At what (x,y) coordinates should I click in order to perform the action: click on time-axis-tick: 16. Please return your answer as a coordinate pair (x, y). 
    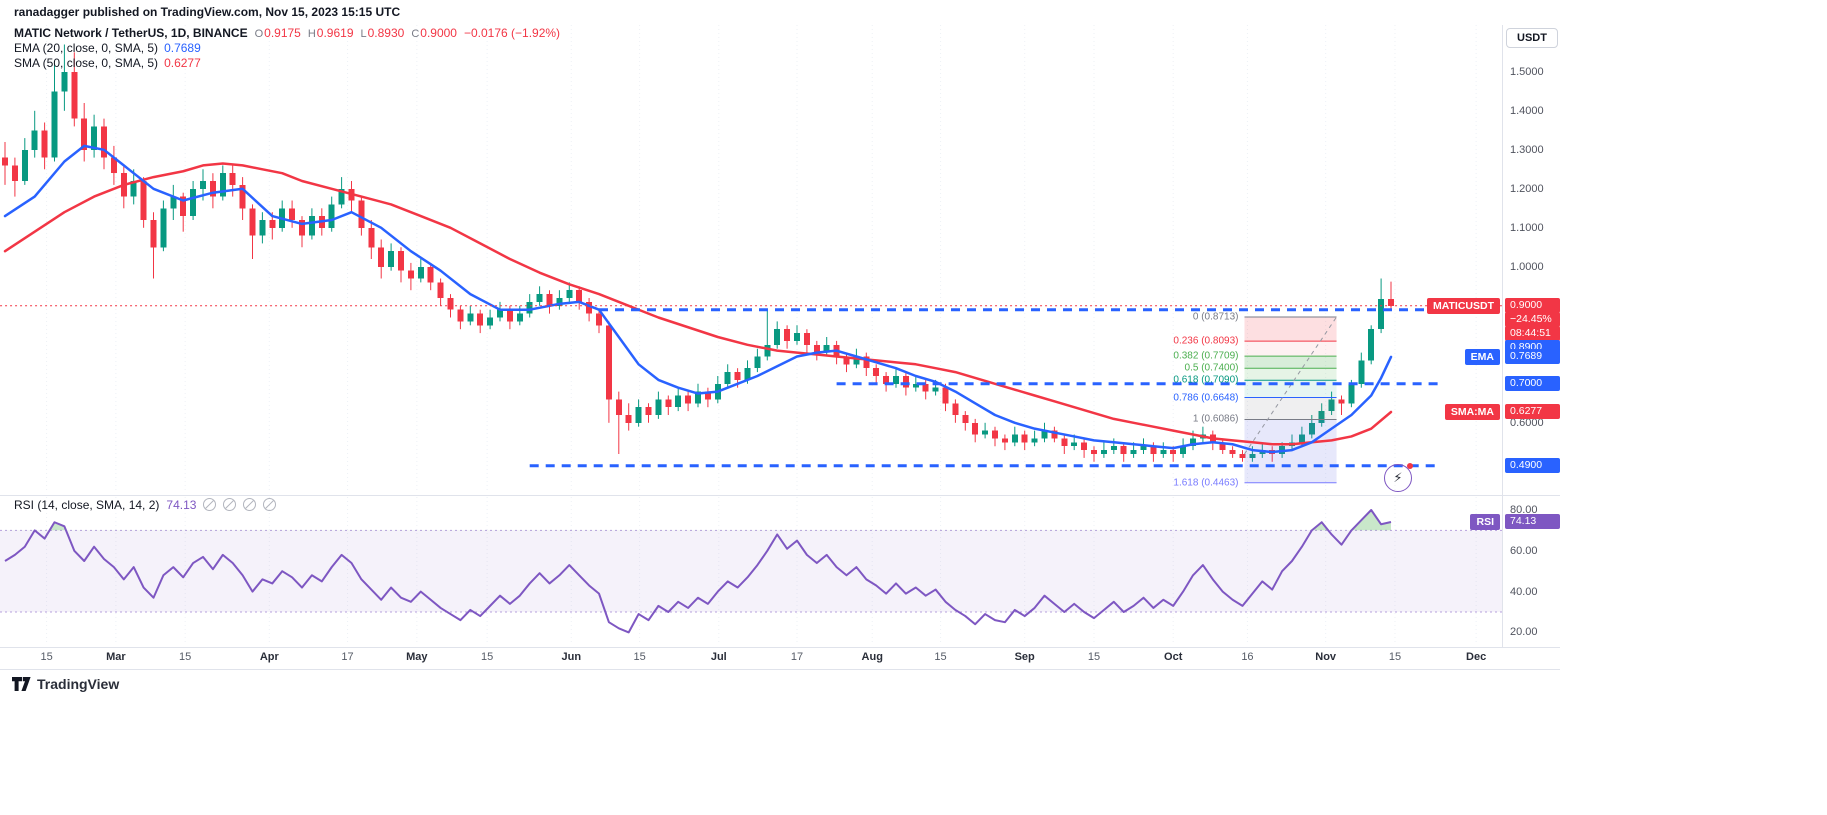
    Looking at the image, I should click on (1247, 657).